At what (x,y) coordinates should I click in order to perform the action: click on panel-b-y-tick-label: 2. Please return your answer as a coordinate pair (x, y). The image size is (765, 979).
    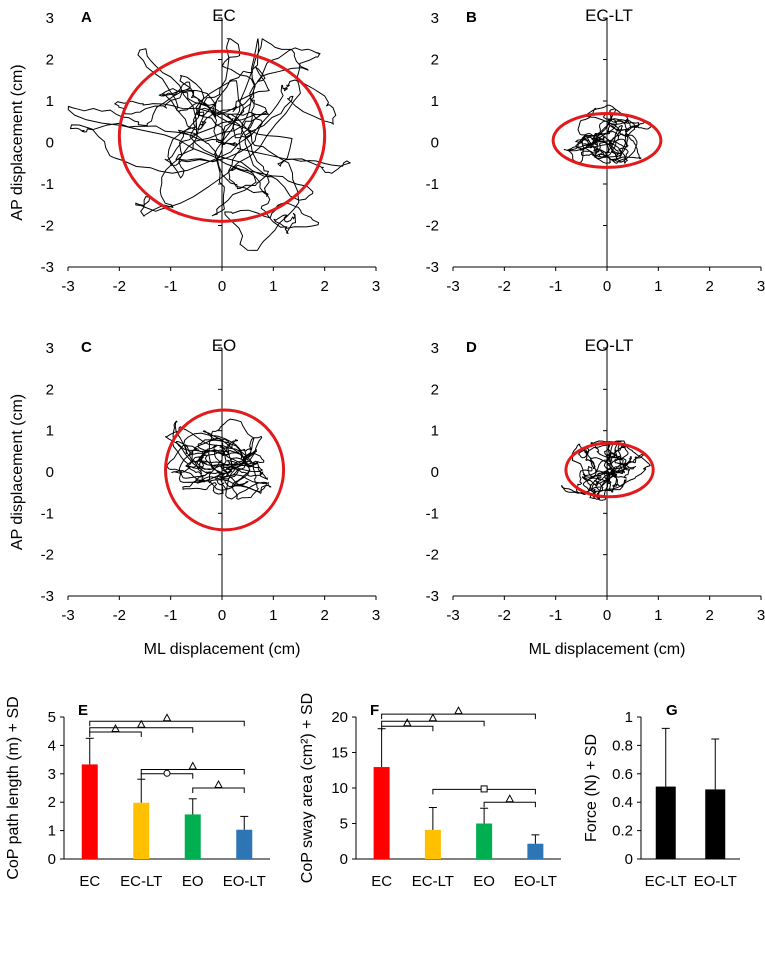
    Looking at the image, I should click on (435, 60).